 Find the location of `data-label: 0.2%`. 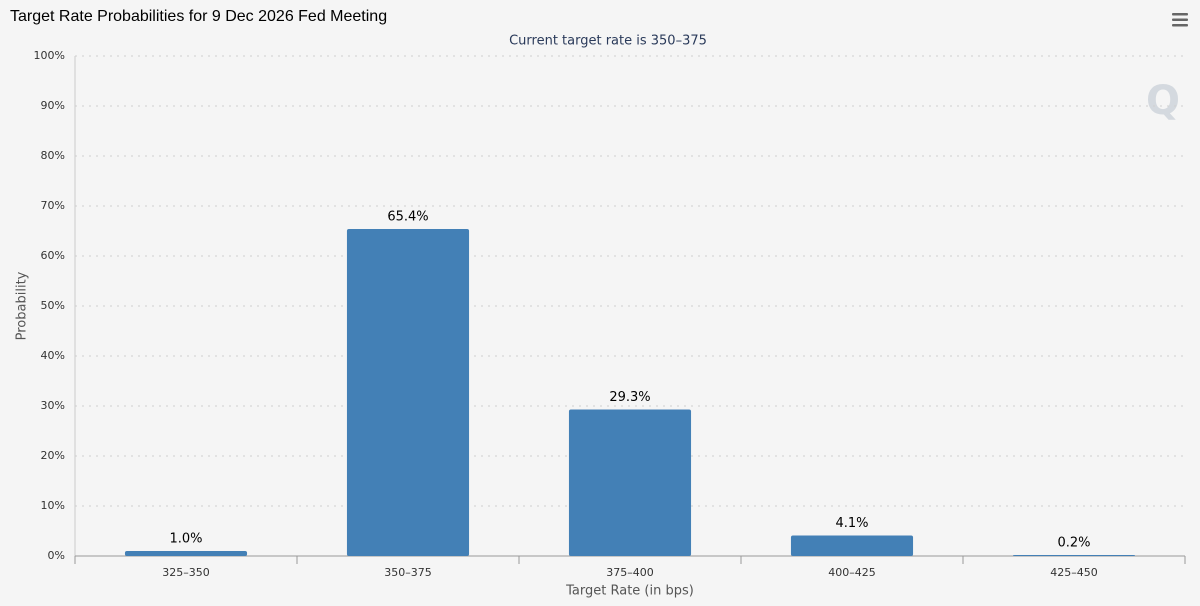

data-label: 0.2% is located at coordinates (1073, 543).